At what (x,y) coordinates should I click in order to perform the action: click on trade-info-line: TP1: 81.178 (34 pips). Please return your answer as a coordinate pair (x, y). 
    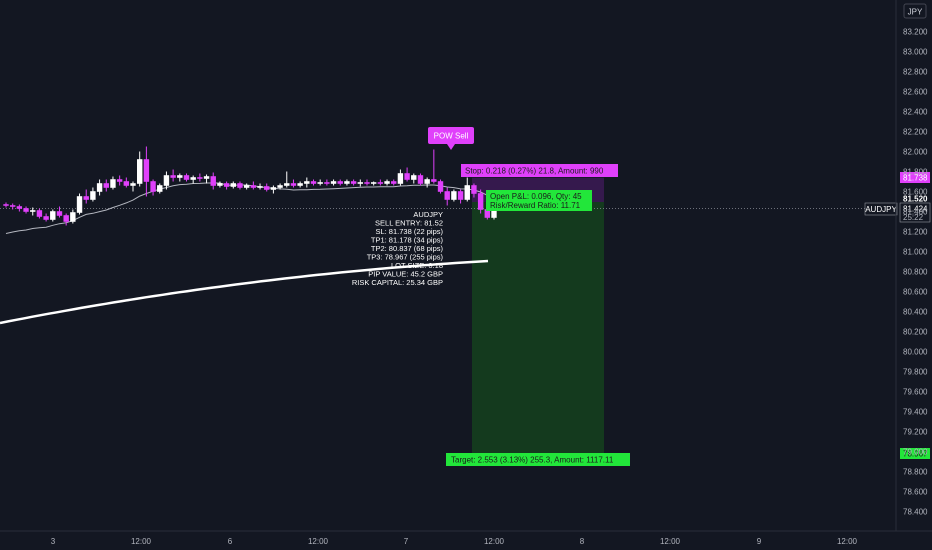
    Looking at the image, I should click on (407, 240).